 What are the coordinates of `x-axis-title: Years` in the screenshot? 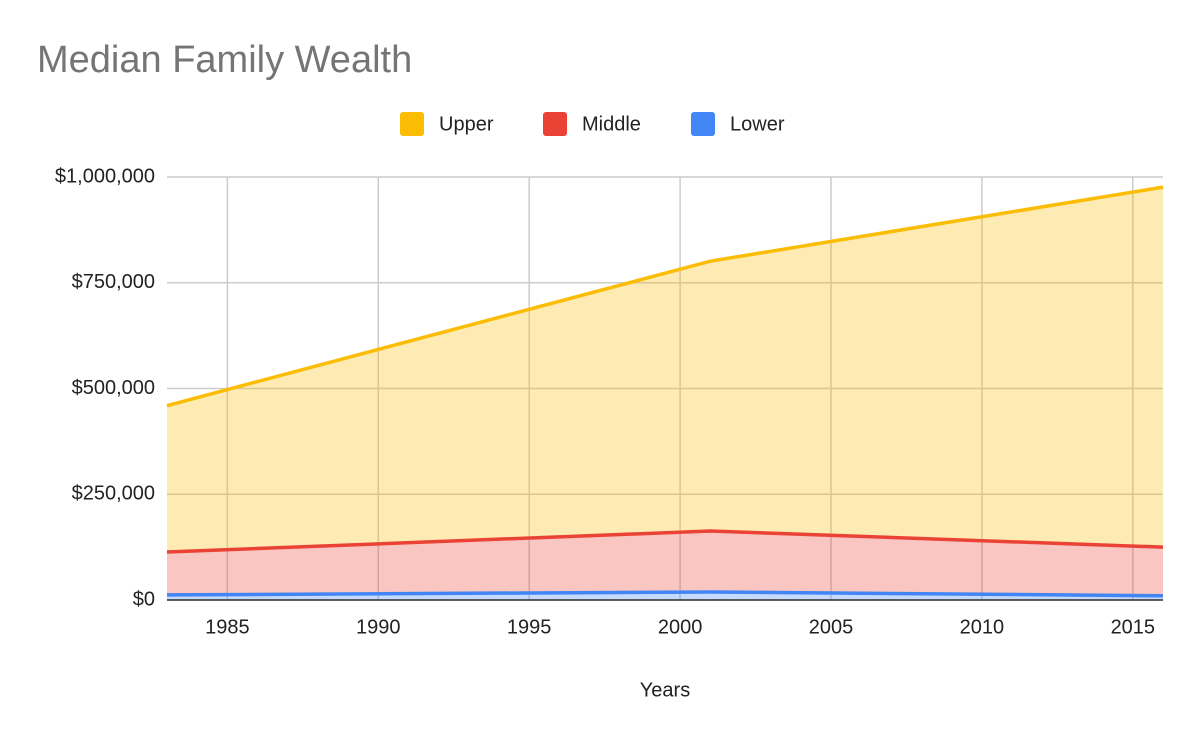 It's located at (665, 690).